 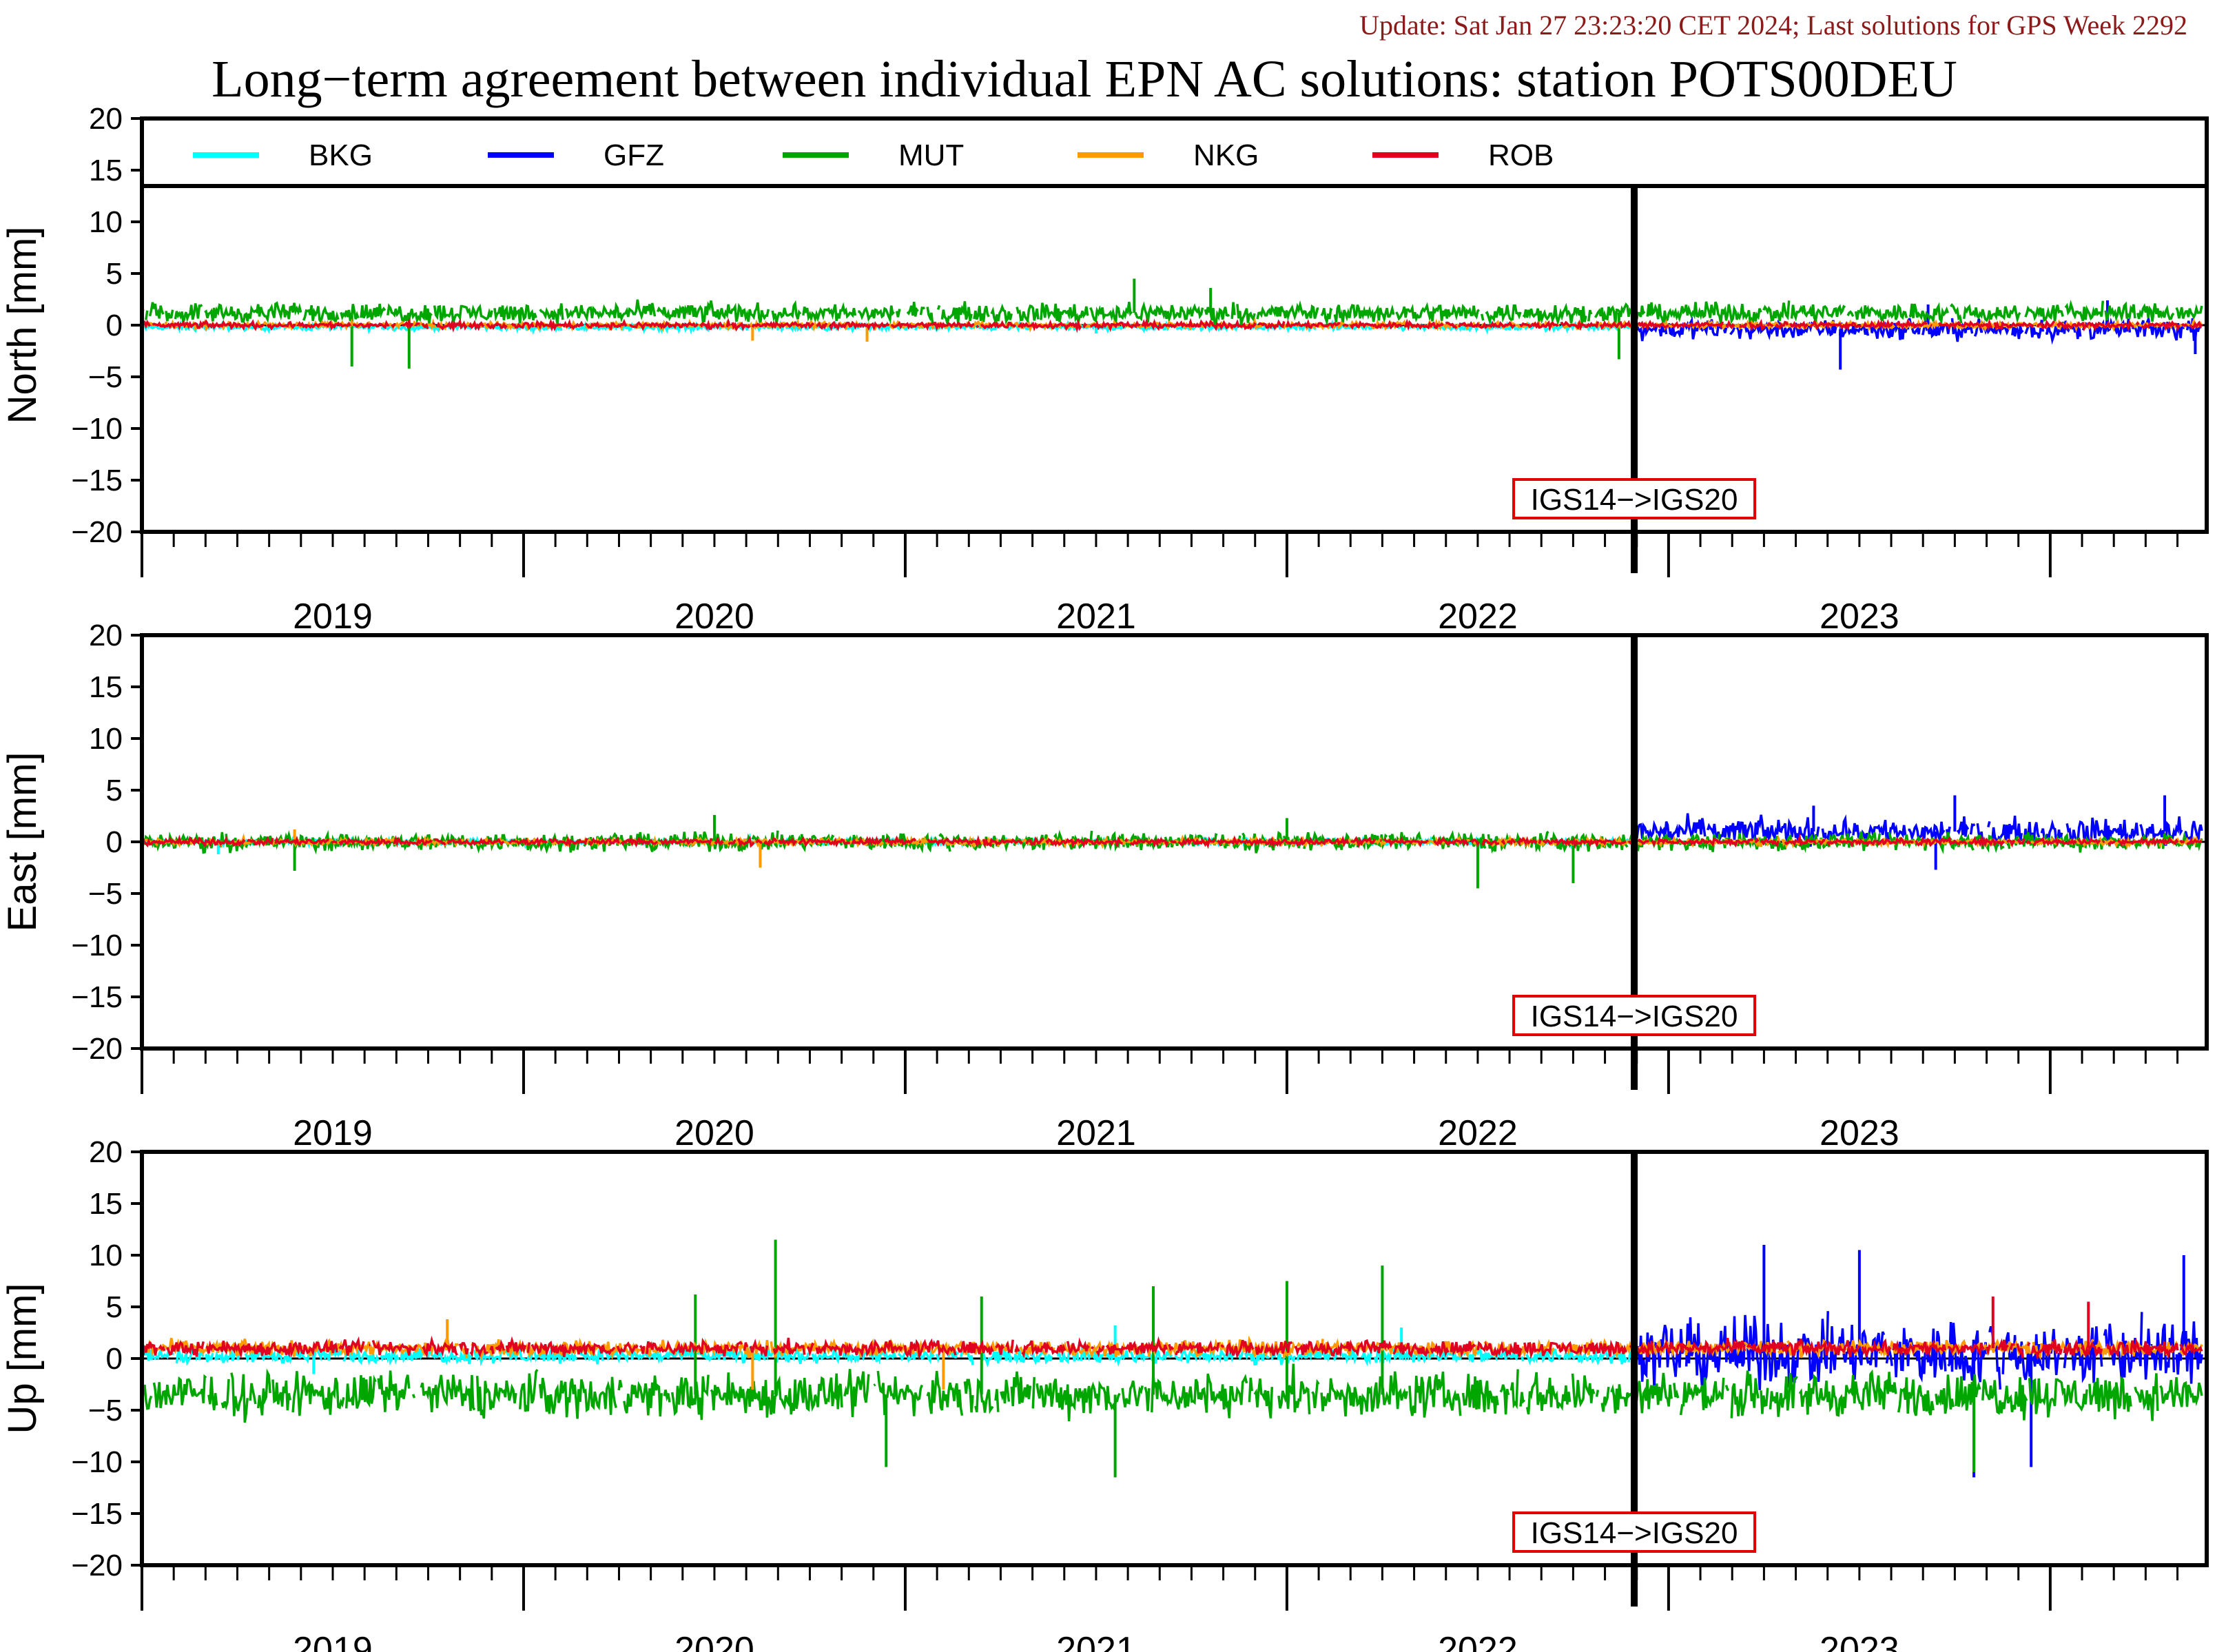 I want to click on legend-box, so click(x=1174, y=152).